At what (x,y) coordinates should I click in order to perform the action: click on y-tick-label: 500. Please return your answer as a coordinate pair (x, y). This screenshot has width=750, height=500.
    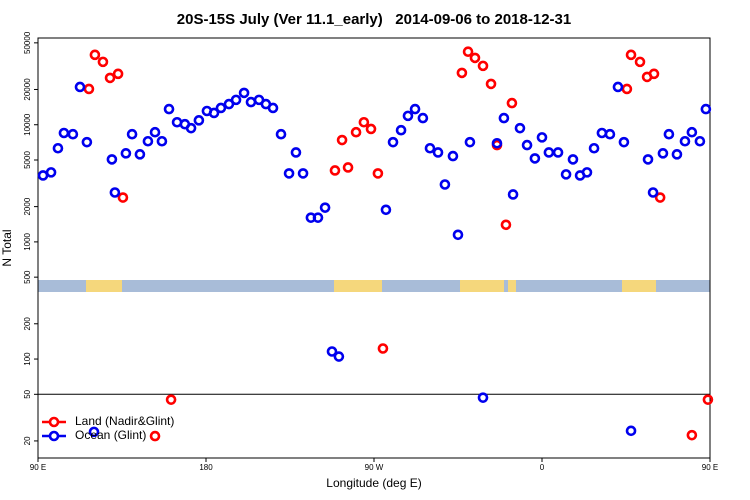
    Looking at the image, I should click on (27, 277).